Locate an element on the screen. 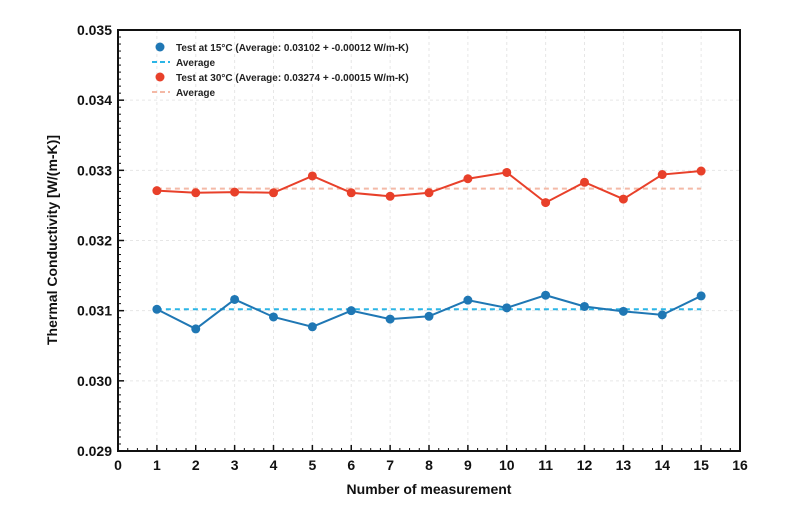  x-tick-label: 8 is located at coordinates (429, 465).